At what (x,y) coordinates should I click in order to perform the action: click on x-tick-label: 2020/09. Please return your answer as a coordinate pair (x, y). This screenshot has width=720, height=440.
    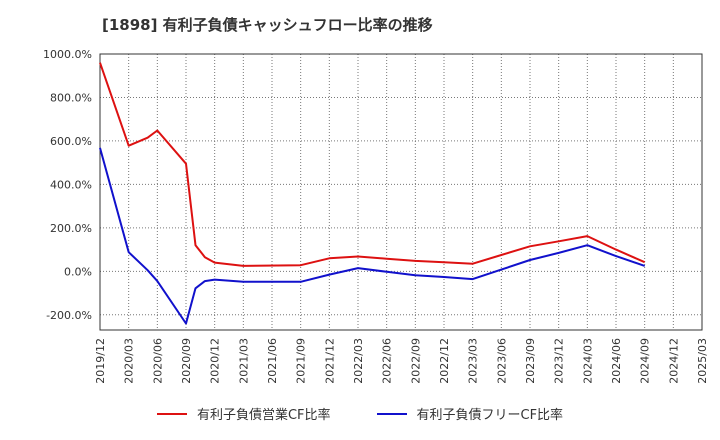
    Looking at the image, I should click on (186, 361).